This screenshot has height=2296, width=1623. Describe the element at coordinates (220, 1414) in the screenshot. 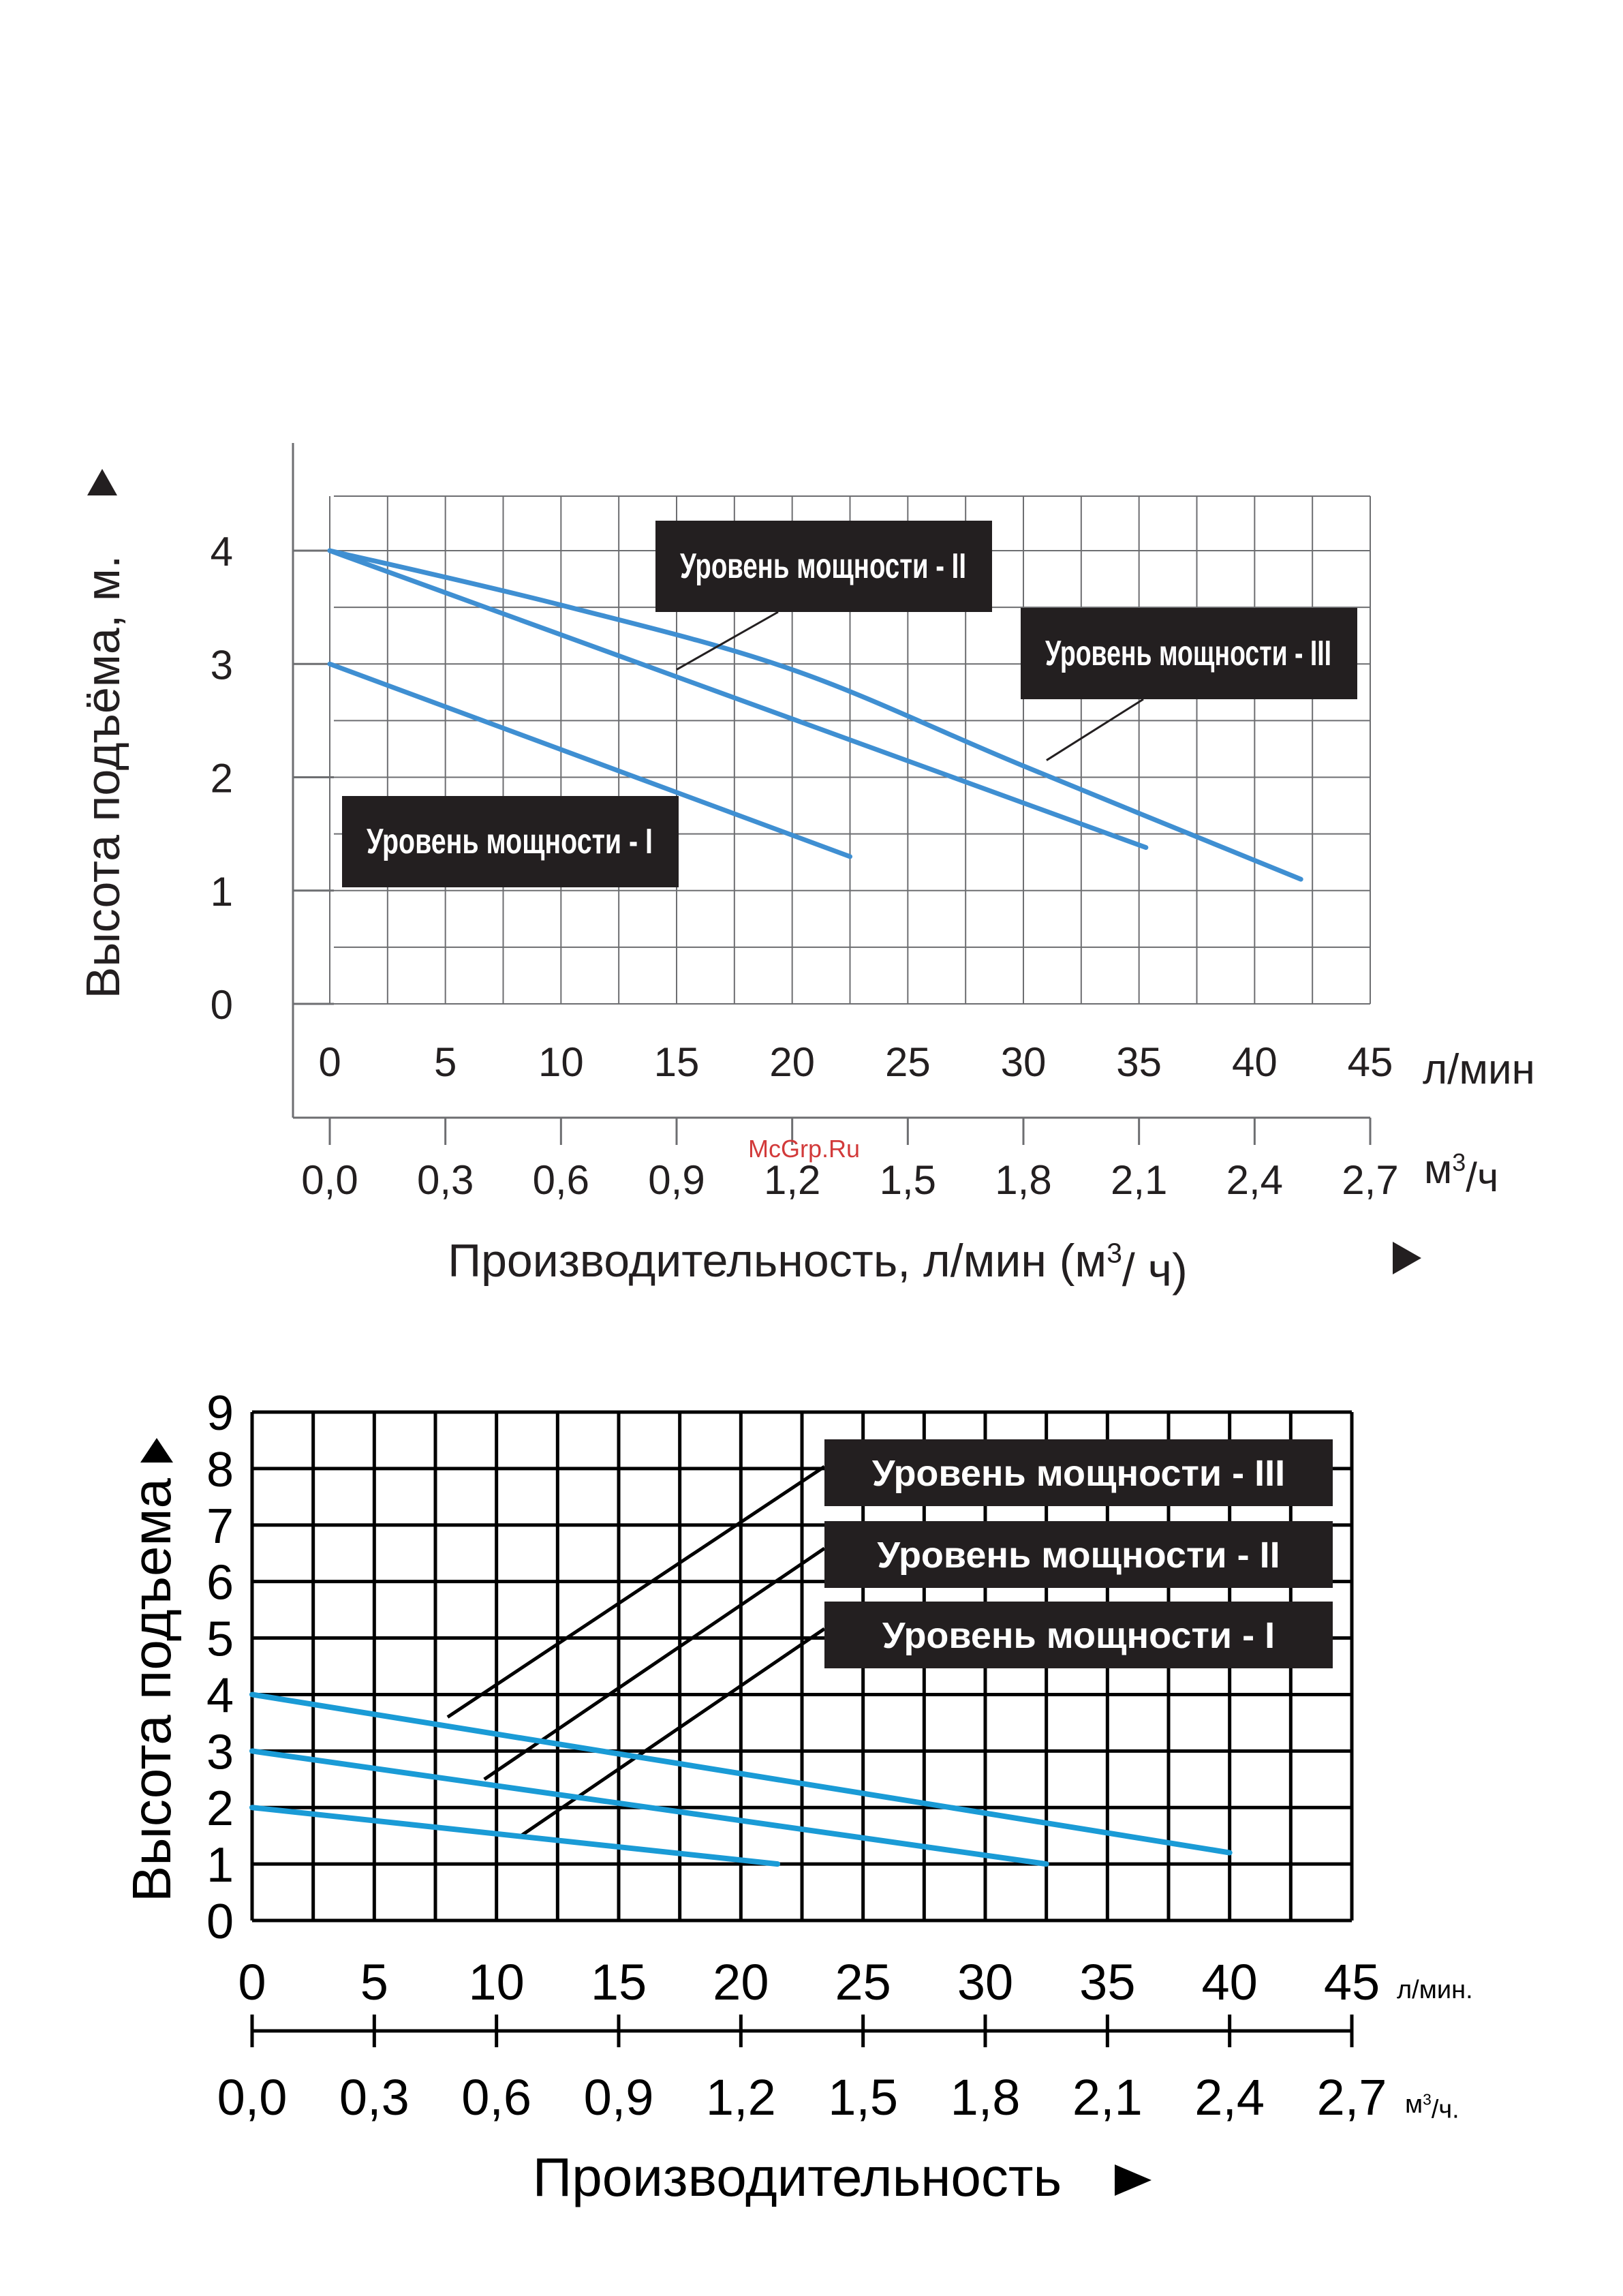

I see `y-tick-label: 9` at that location.